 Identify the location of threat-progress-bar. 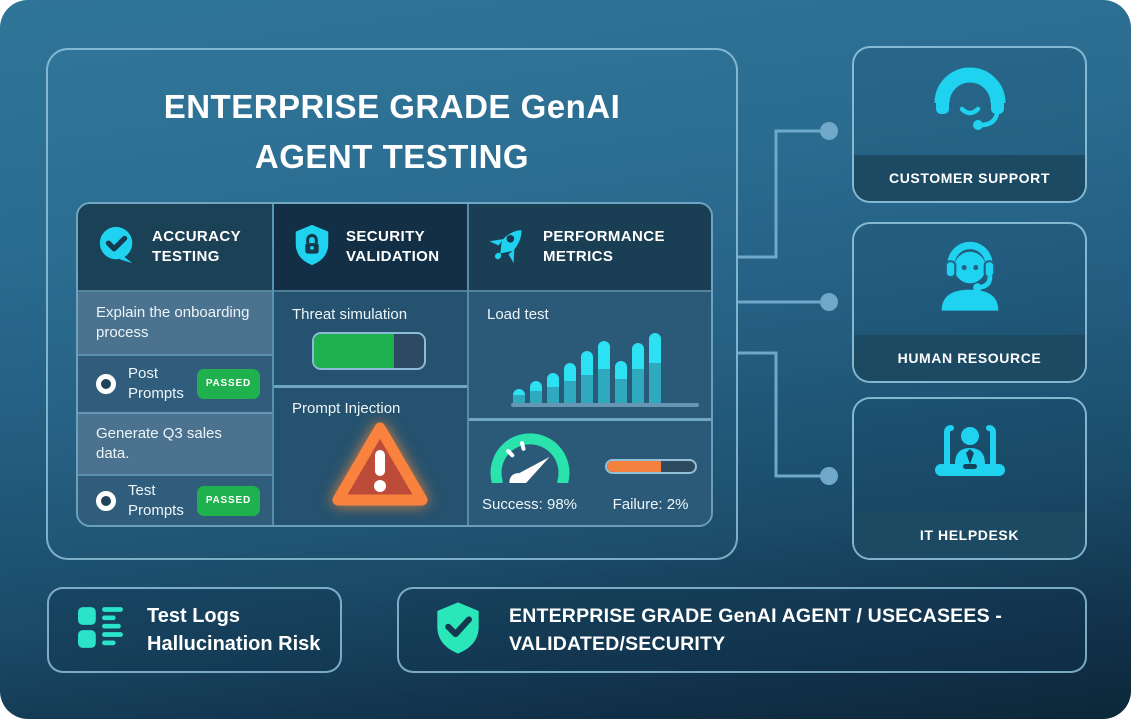
(369, 351).